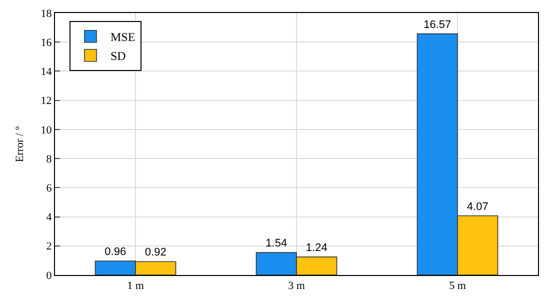 The height and width of the screenshot is (307, 550). What do you see at coordinates (49, 276) in the screenshot?
I see `y-tick-label: 0` at bounding box center [49, 276].